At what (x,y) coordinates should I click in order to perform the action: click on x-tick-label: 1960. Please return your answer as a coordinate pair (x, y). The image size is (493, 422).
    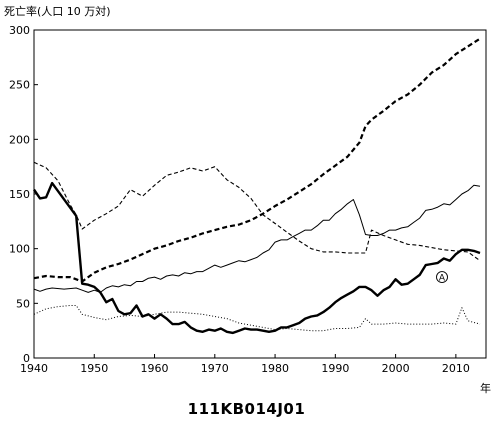
    Looking at the image, I should click on (155, 368).